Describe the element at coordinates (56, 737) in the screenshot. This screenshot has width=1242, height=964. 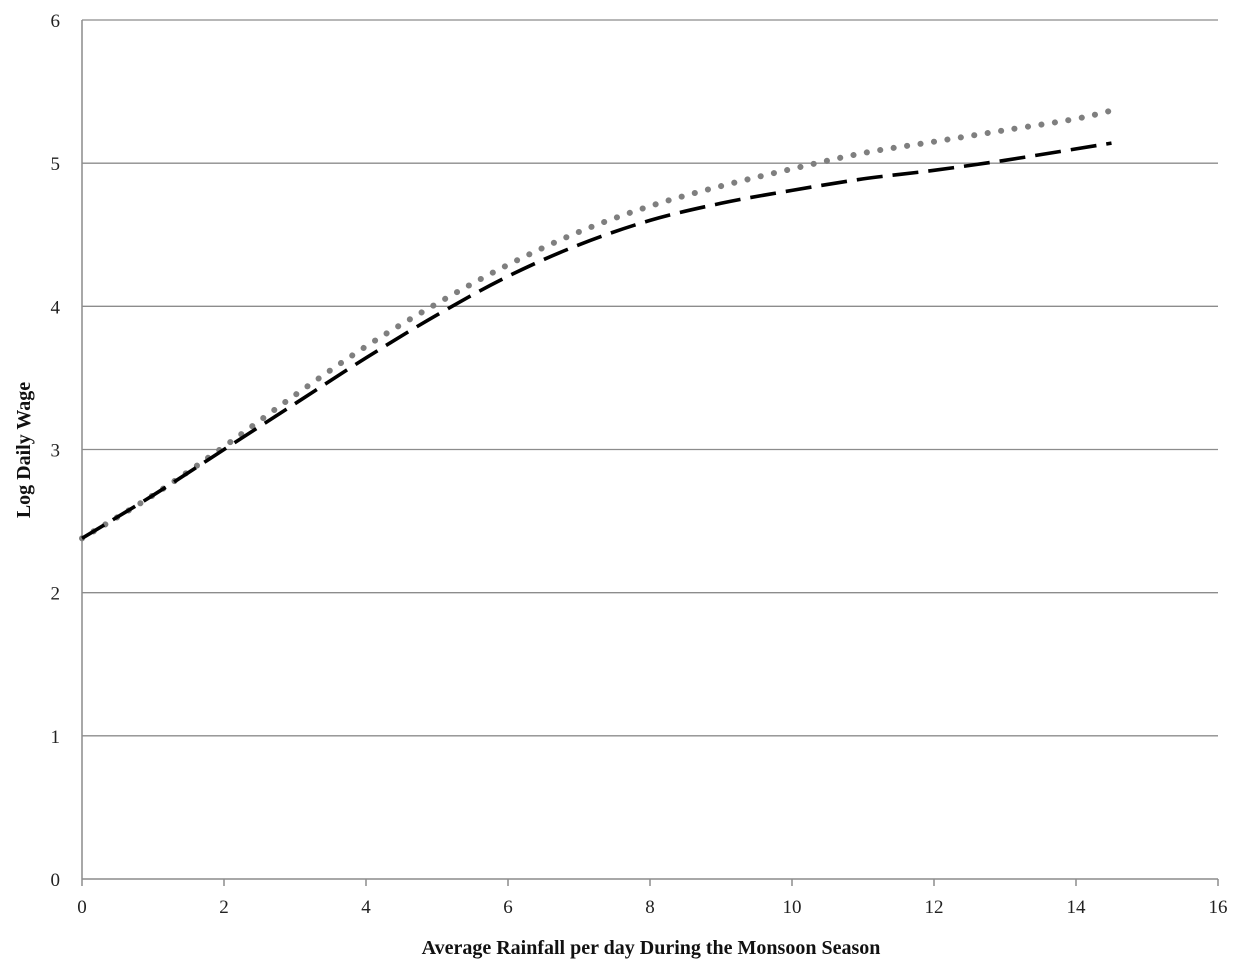
I see `y-tick-label-1: 1` at that location.